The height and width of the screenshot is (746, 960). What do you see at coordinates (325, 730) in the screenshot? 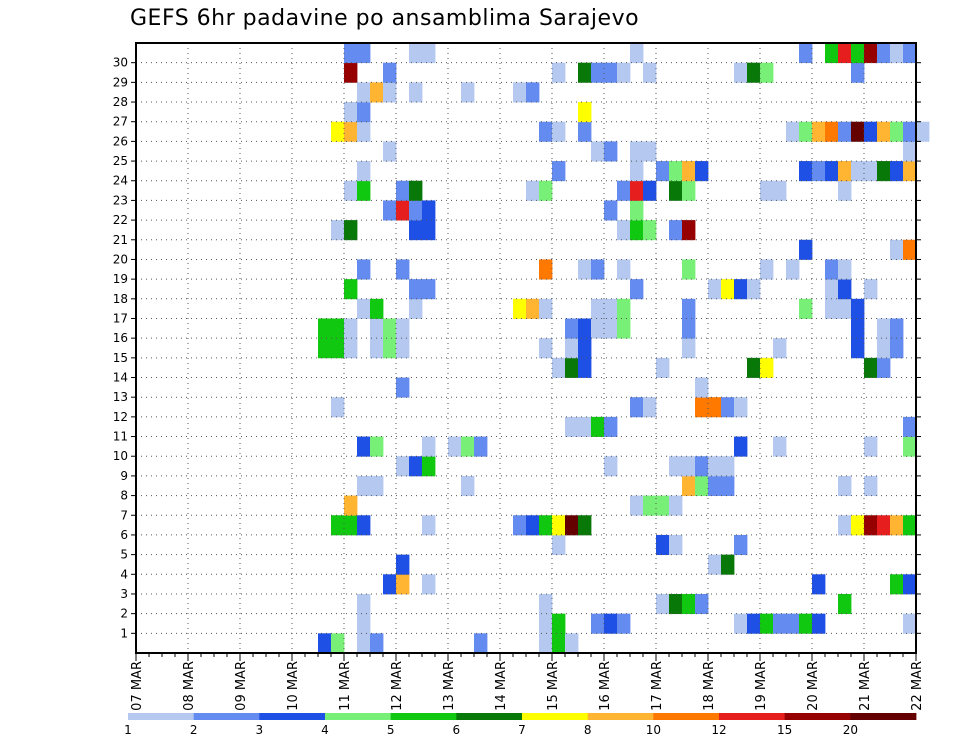
I see `legend-label: 4` at bounding box center [325, 730].